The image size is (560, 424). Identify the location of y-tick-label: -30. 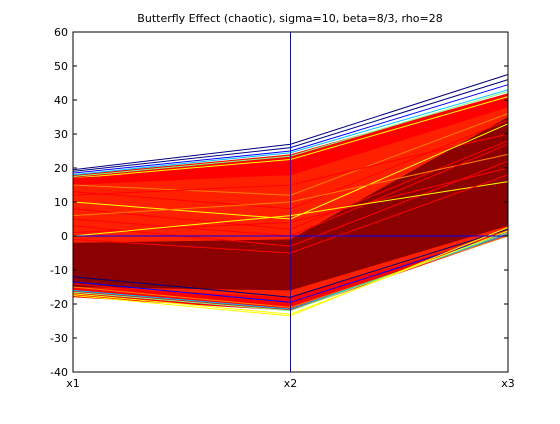
(59, 338).